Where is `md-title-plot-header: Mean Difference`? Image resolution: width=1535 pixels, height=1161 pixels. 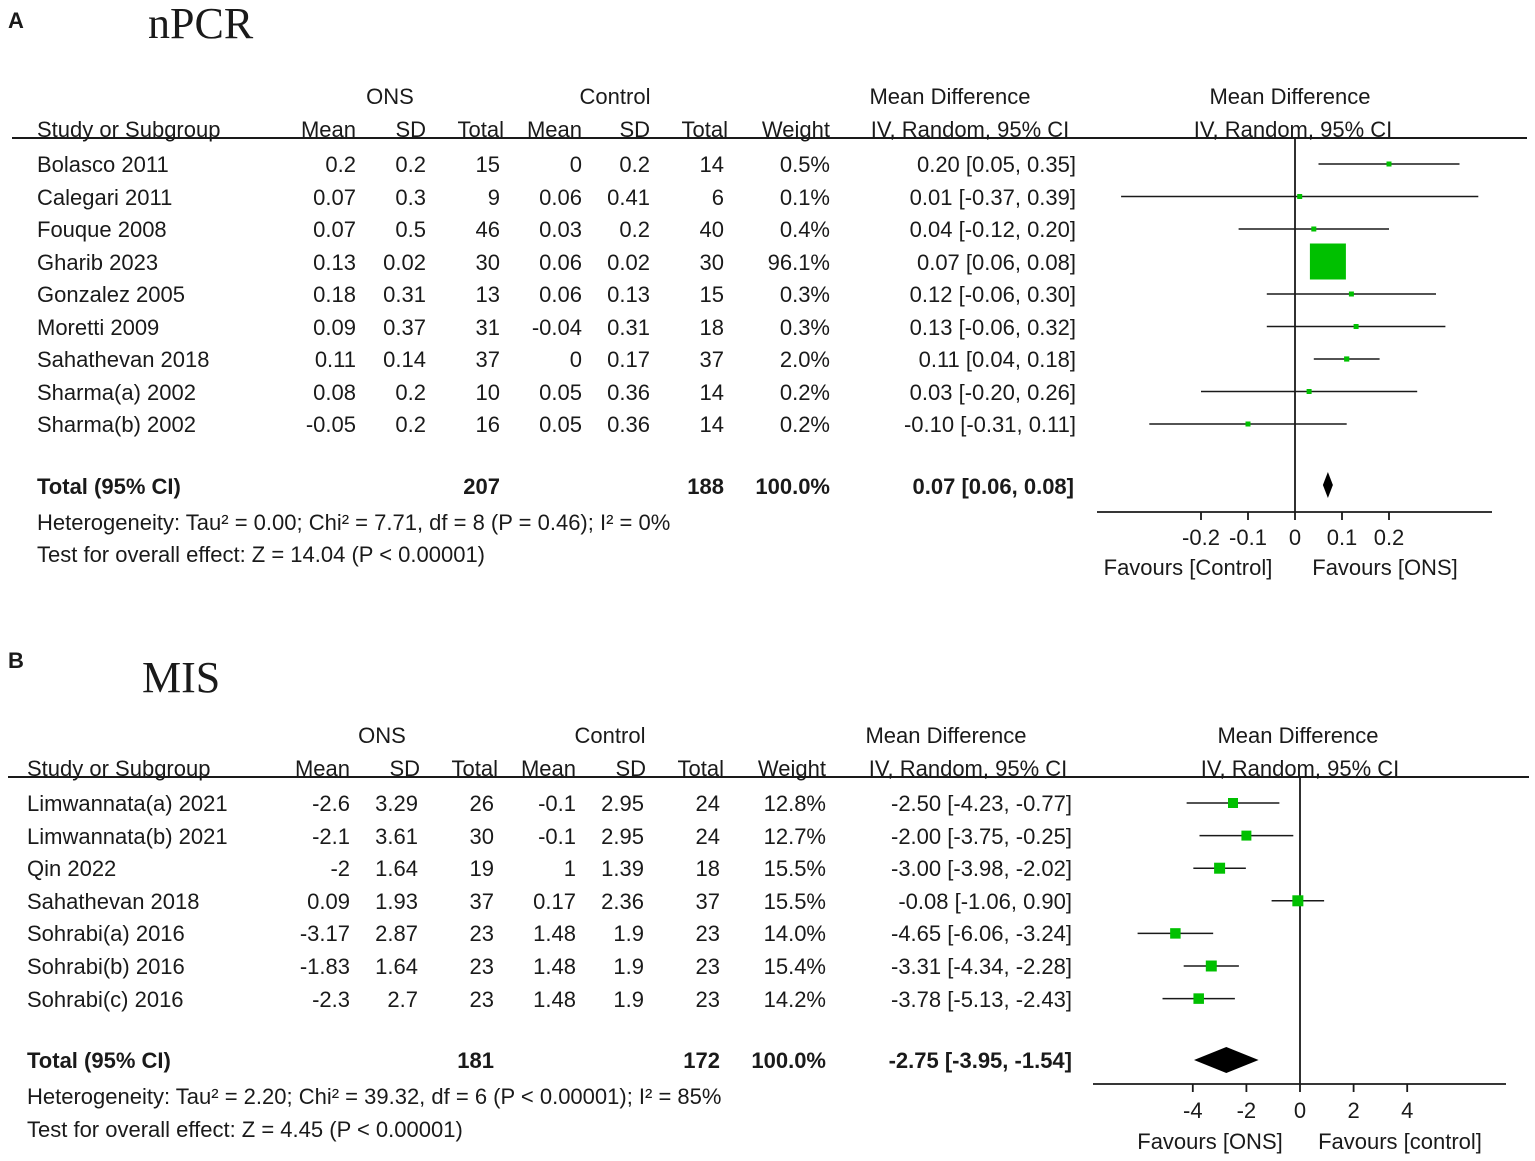
md-title-plot-header: Mean Difference is located at coordinates (1298, 735).